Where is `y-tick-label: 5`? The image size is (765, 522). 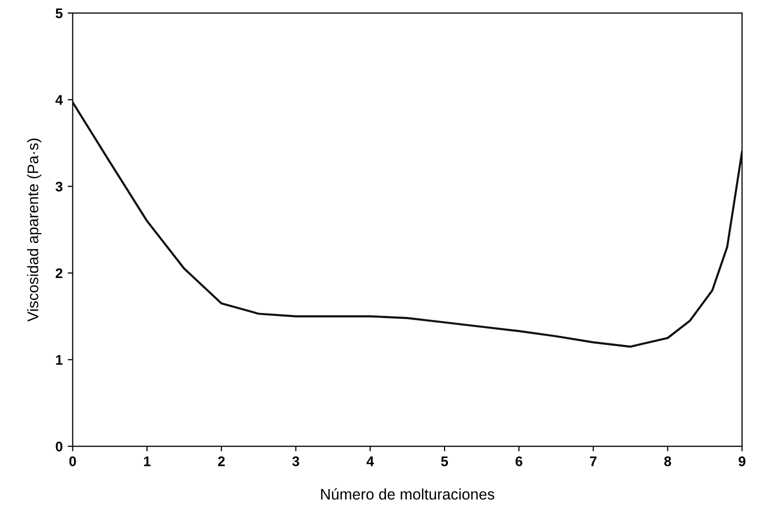 y-tick-label: 5 is located at coordinates (59, 13).